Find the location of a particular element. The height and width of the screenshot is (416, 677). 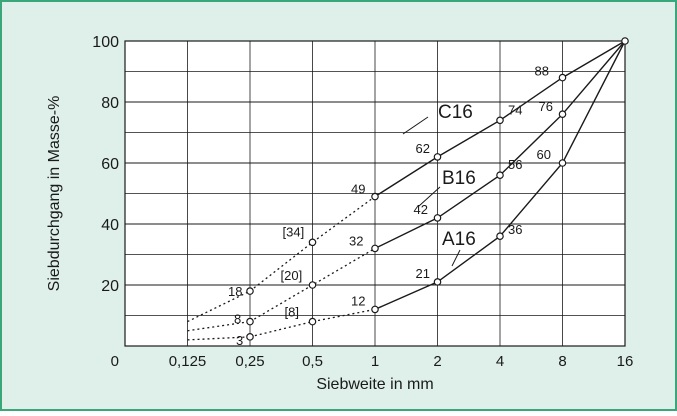

series-C16-dotted is located at coordinates (312, 244).